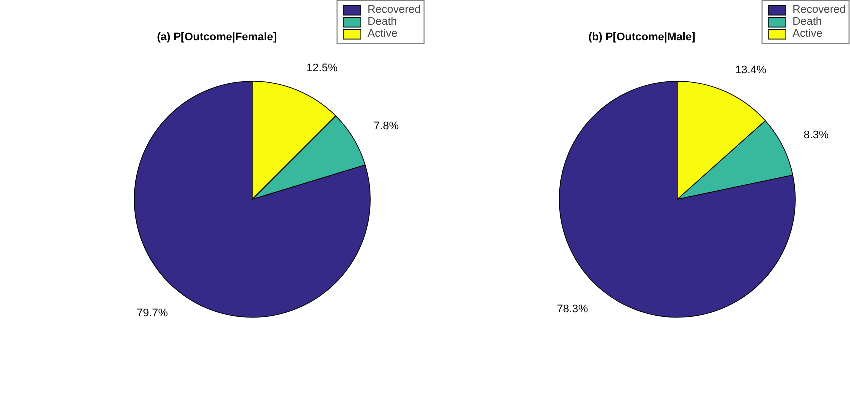  What do you see at coordinates (817, 136) in the screenshot?
I see `data-label: 8.3%` at bounding box center [817, 136].